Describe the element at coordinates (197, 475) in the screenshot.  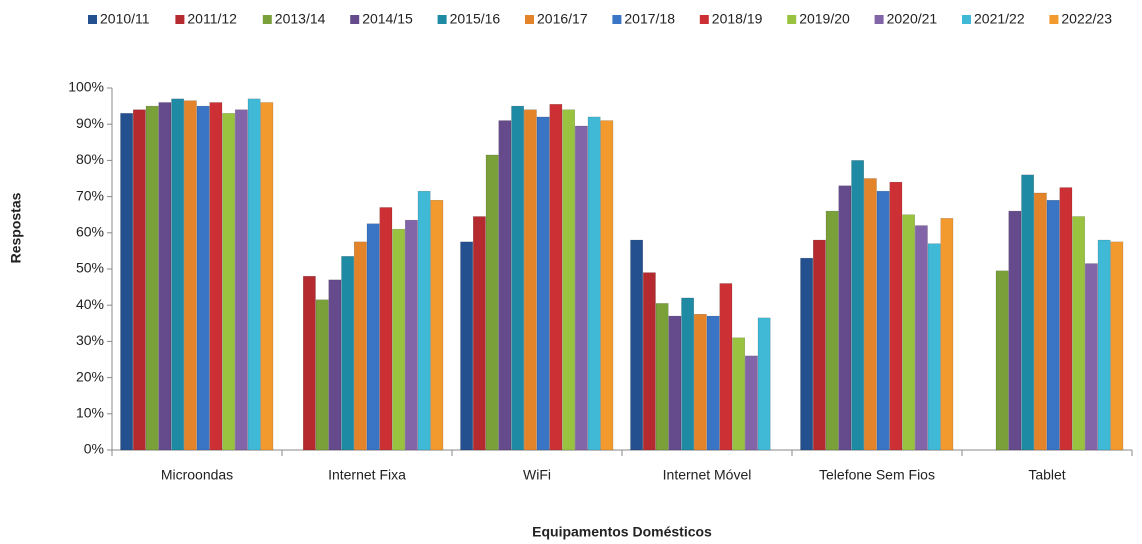
I see `x-tick-label: Microondas` at that location.